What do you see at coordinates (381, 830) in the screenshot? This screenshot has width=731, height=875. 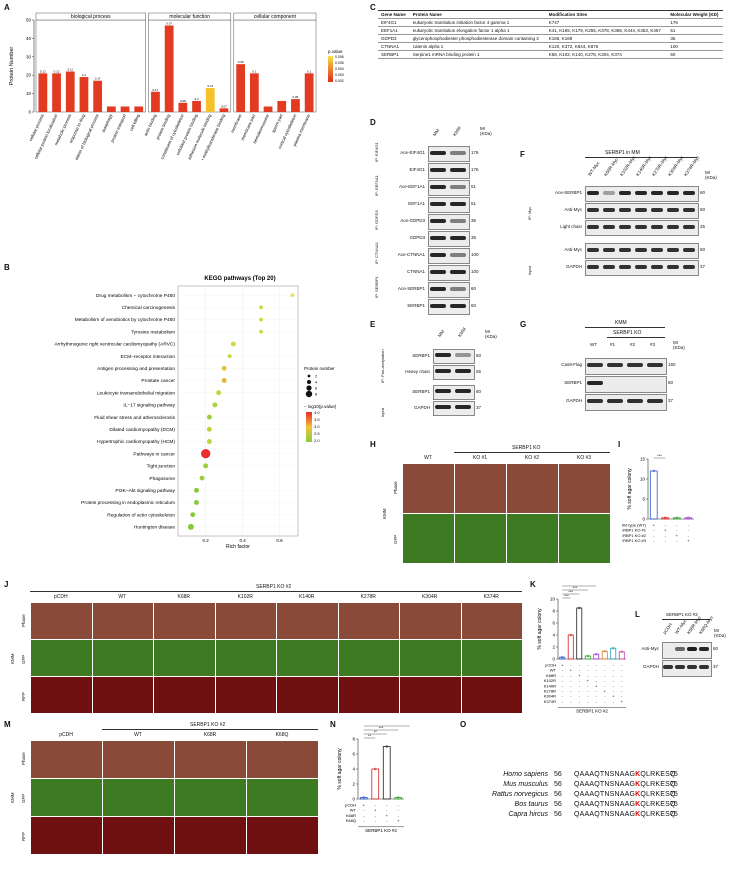 I see `footer-label: SERBP1 KO #2` at bounding box center [381, 830].